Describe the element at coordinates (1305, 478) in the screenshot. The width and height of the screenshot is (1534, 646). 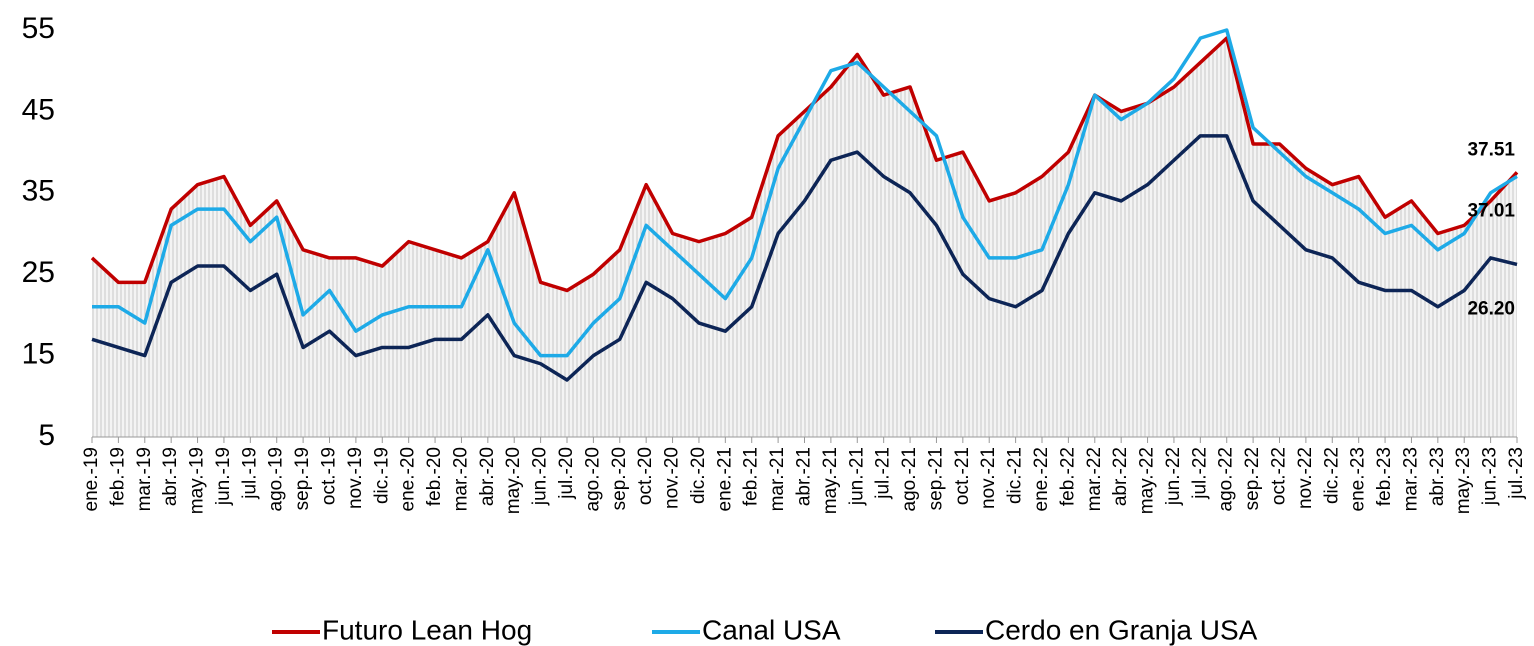
I see `x-tick-label: nov.-22` at that location.